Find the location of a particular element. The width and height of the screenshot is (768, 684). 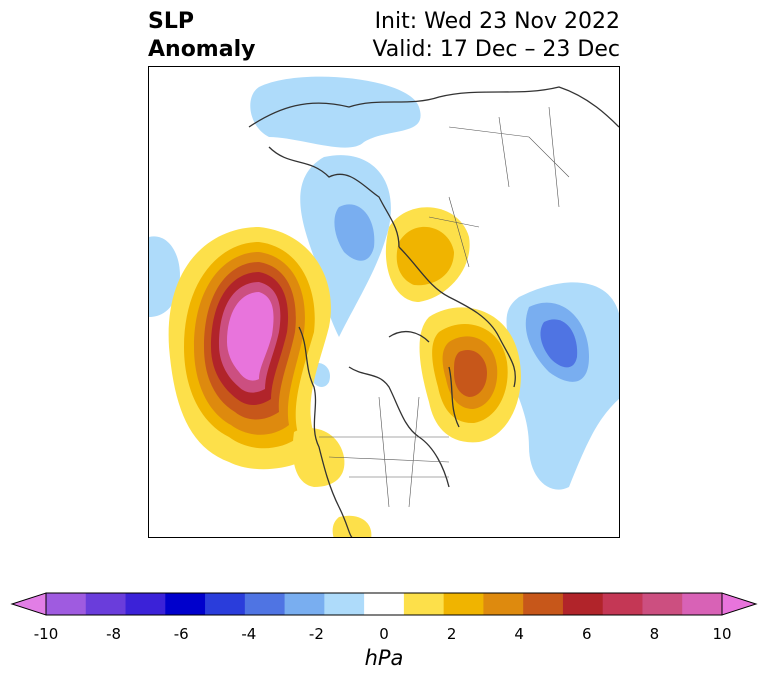

colorbar is located at coordinates (384, 604).